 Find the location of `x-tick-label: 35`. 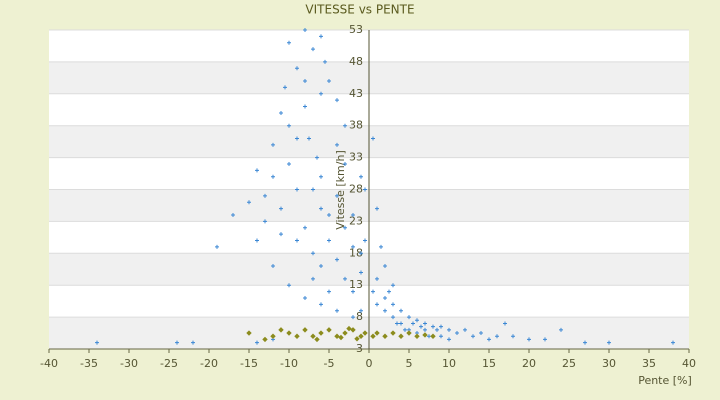

x-tick-label: 35 is located at coordinates (649, 363).